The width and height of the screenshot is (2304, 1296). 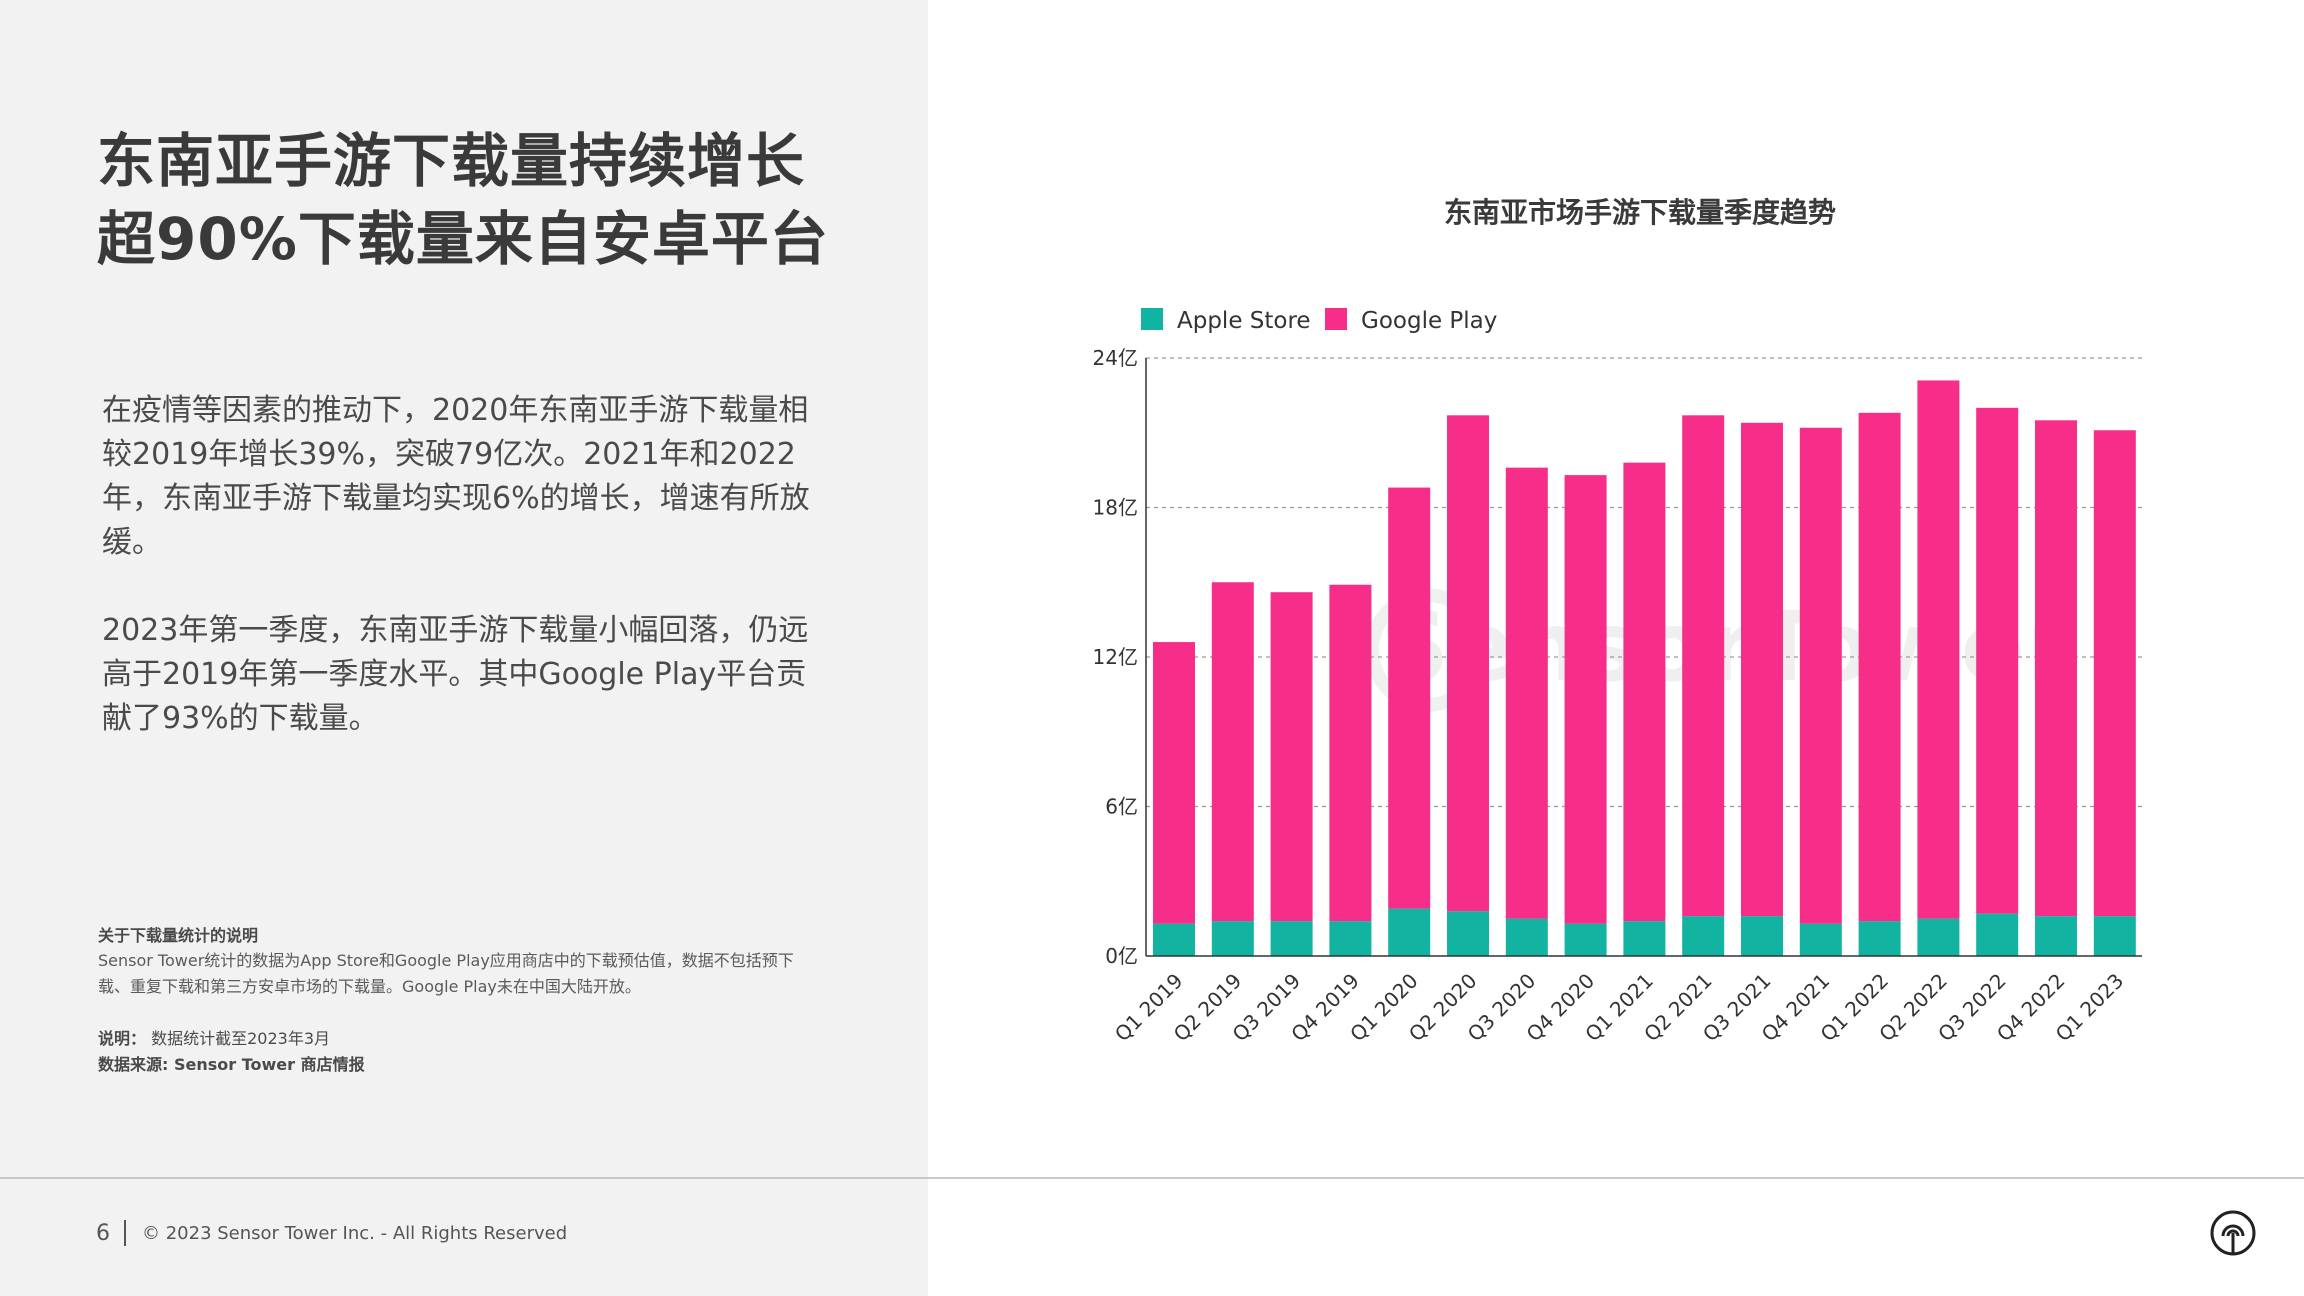 I want to click on y-tick-label: 24亿, so click(x=1115, y=358).